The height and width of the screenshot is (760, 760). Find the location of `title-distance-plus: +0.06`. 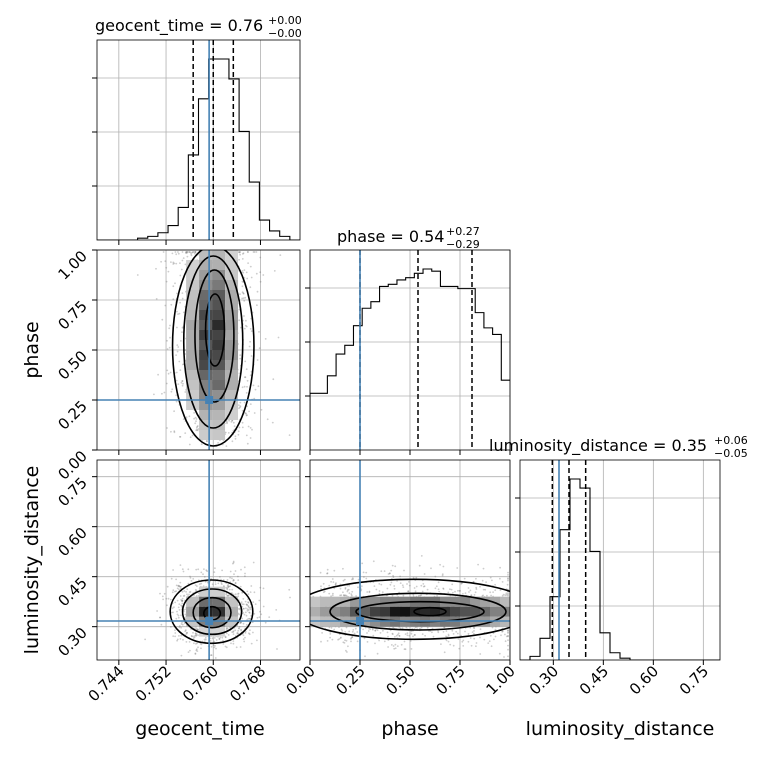

title-distance-plus: +0.06 is located at coordinates (731, 440).